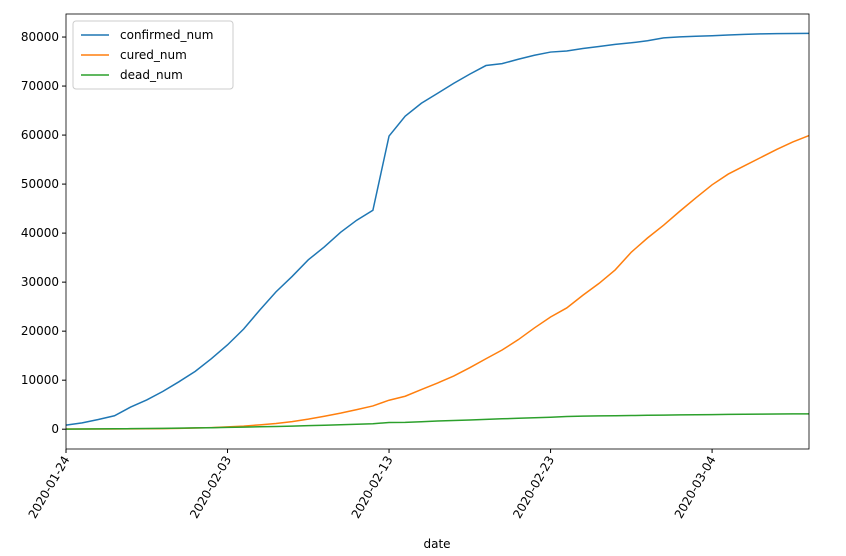 The height and width of the screenshot is (556, 846). What do you see at coordinates (40, 135) in the screenshot?
I see `y-tick-label: 60000` at bounding box center [40, 135].